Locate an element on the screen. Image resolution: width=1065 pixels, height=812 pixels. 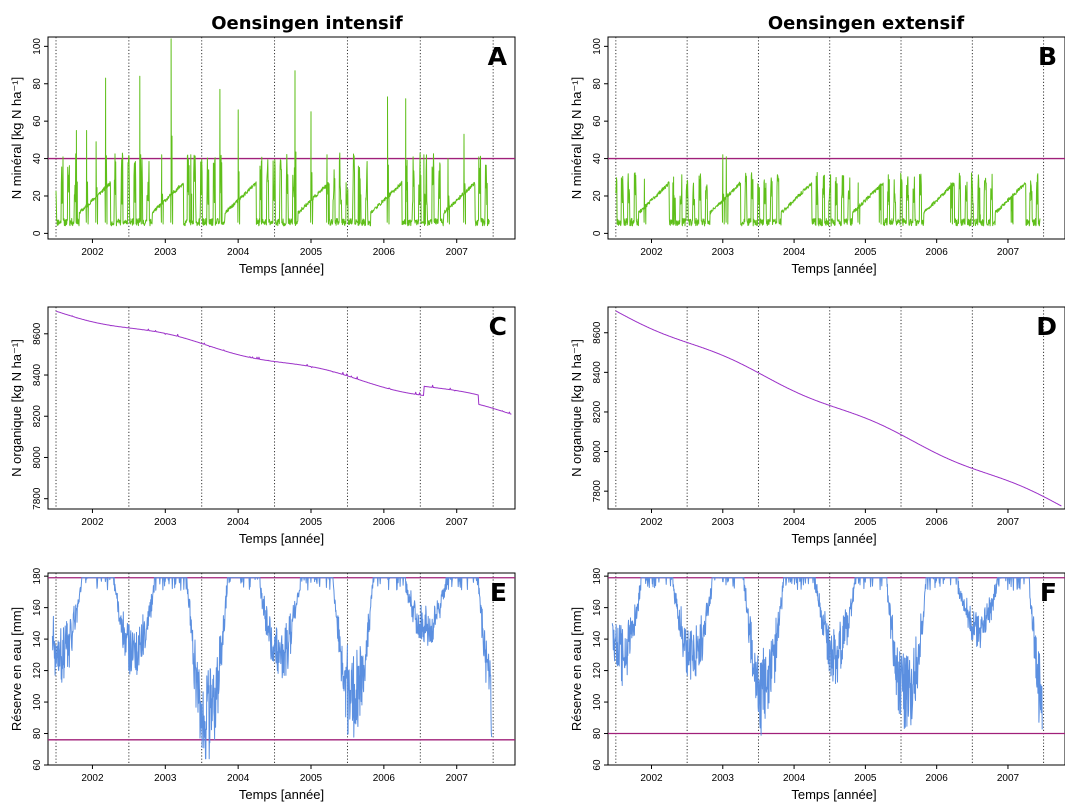
y-tick-label: 140 is located at coordinates (37, 638).